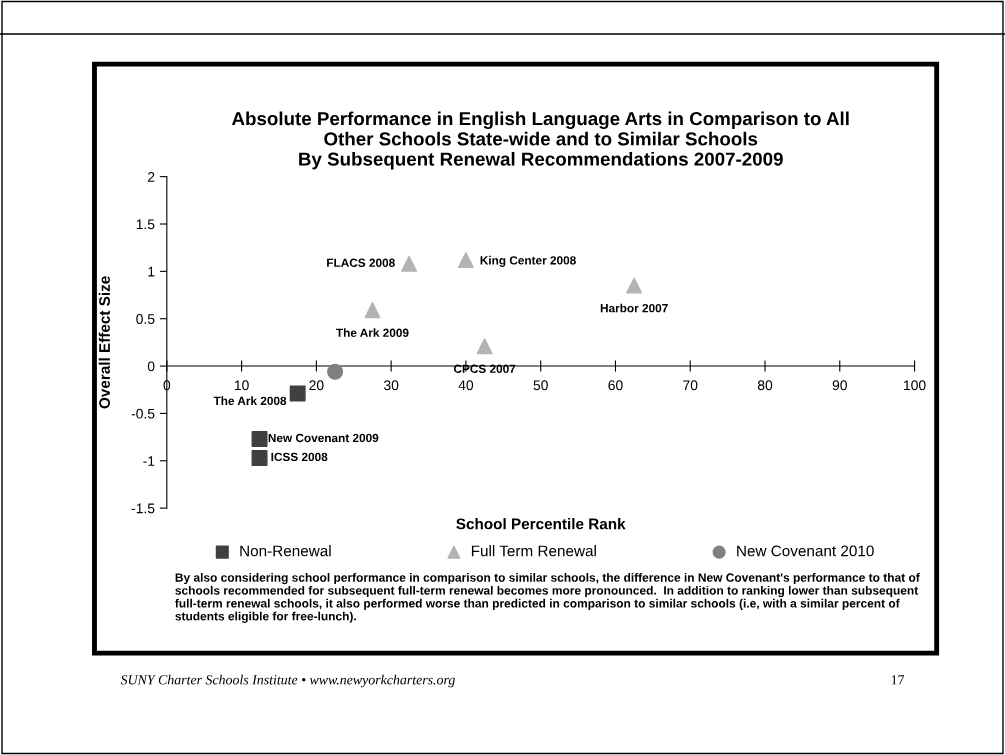  Describe the element at coordinates (361, 262) in the screenshot. I see `annotation: FLACS 2008` at that location.